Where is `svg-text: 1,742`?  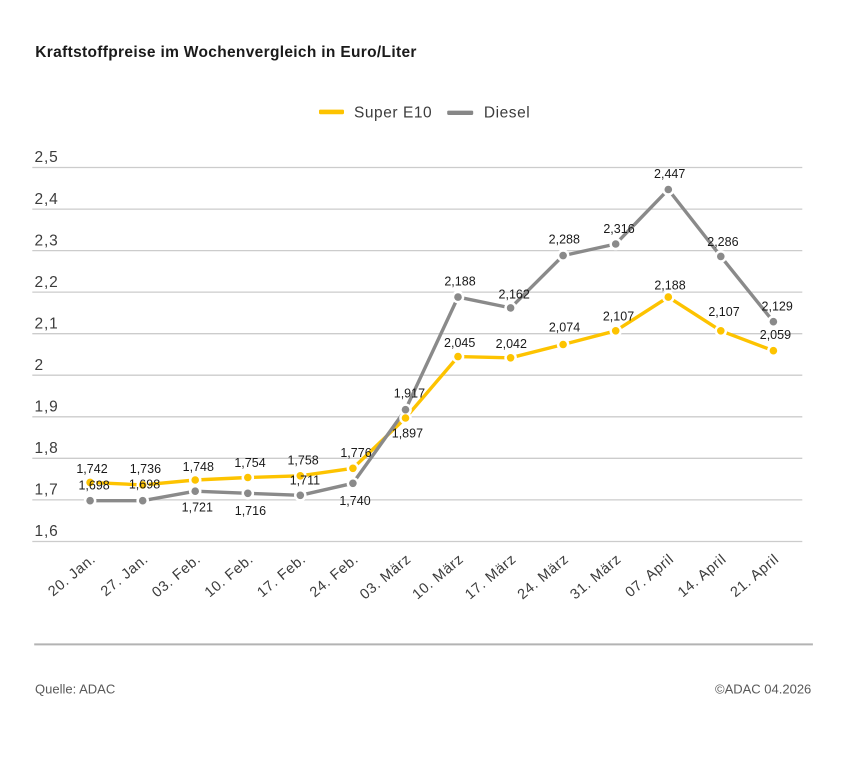
svg-text: 1,742 is located at coordinates (91, 469).